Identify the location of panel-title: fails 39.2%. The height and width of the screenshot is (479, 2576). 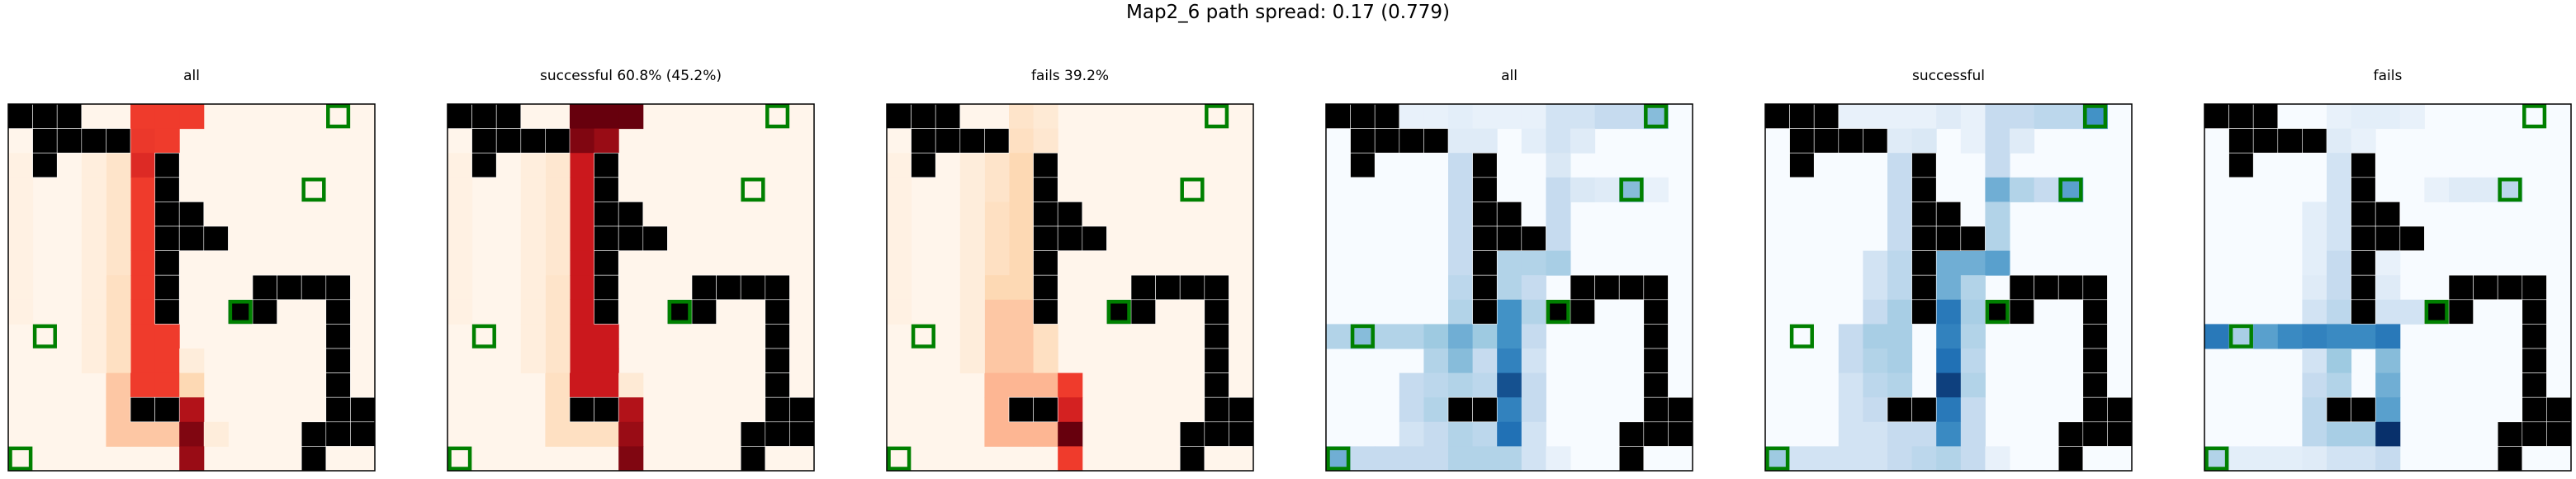
(1070, 76).